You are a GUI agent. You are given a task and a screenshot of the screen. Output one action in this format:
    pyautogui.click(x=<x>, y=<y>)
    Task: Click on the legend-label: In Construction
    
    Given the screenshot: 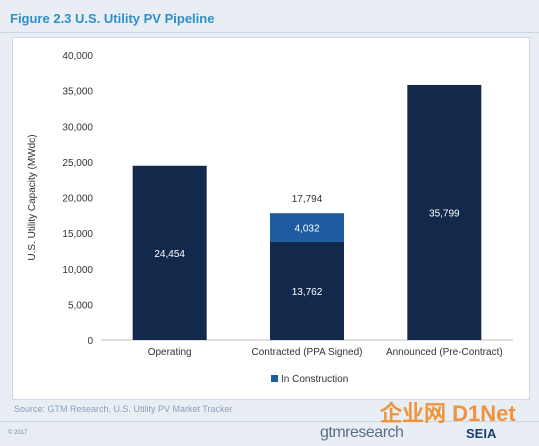 What is the action you would take?
    pyautogui.click(x=314, y=379)
    